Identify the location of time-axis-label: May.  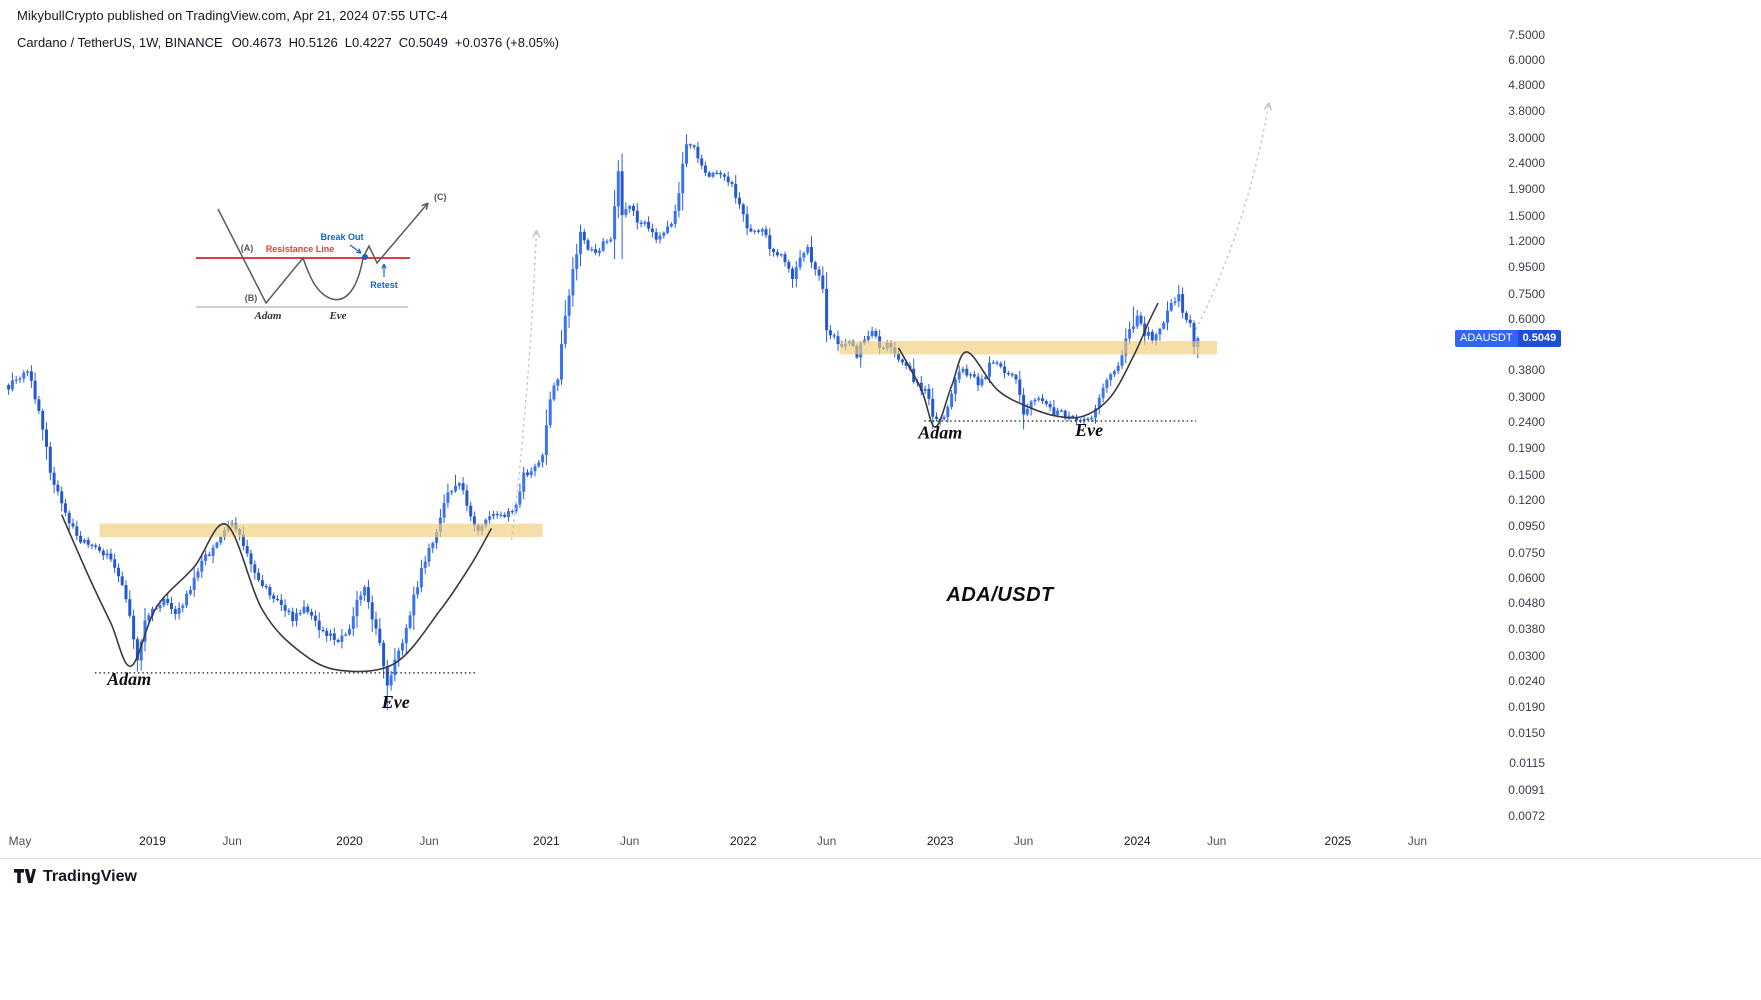
(20, 841).